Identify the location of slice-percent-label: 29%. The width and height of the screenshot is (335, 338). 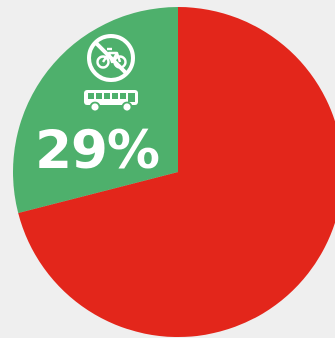
(97, 150).